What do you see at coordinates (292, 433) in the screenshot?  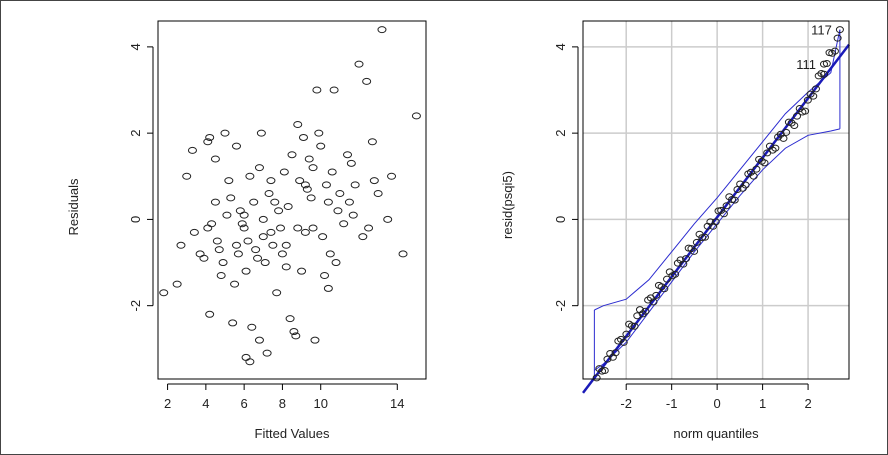 I see `left-x-axis-title: Fitted Values` at bounding box center [292, 433].